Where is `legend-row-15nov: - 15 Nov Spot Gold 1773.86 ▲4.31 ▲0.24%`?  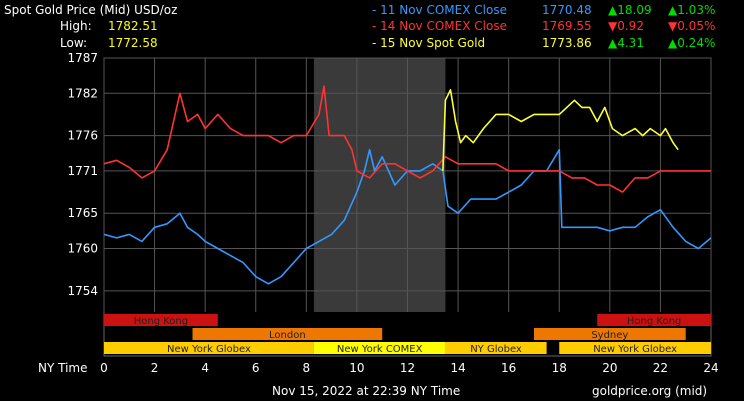 legend-row-15nov: - 15 Nov Spot Gold 1773.86 ▲4.31 ▲0.24% is located at coordinates (558, 44).